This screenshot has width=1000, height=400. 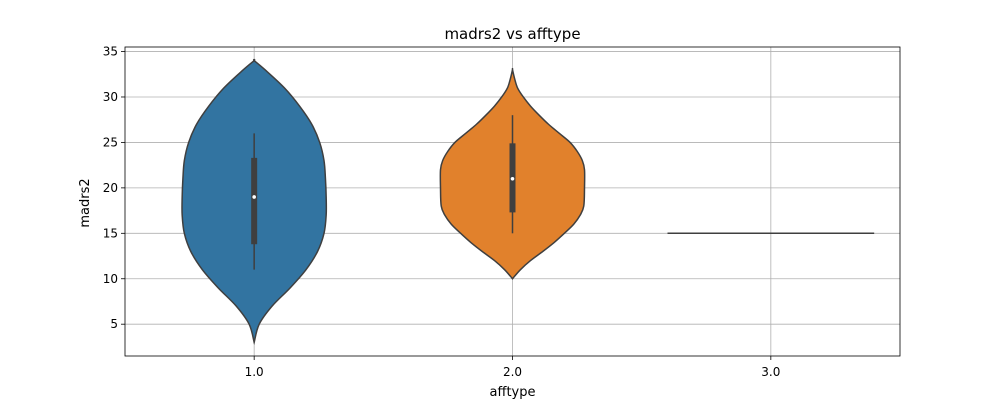 What do you see at coordinates (110, 188) in the screenshot?
I see `y-tick-label: 20` at bounding box center [110, 188].